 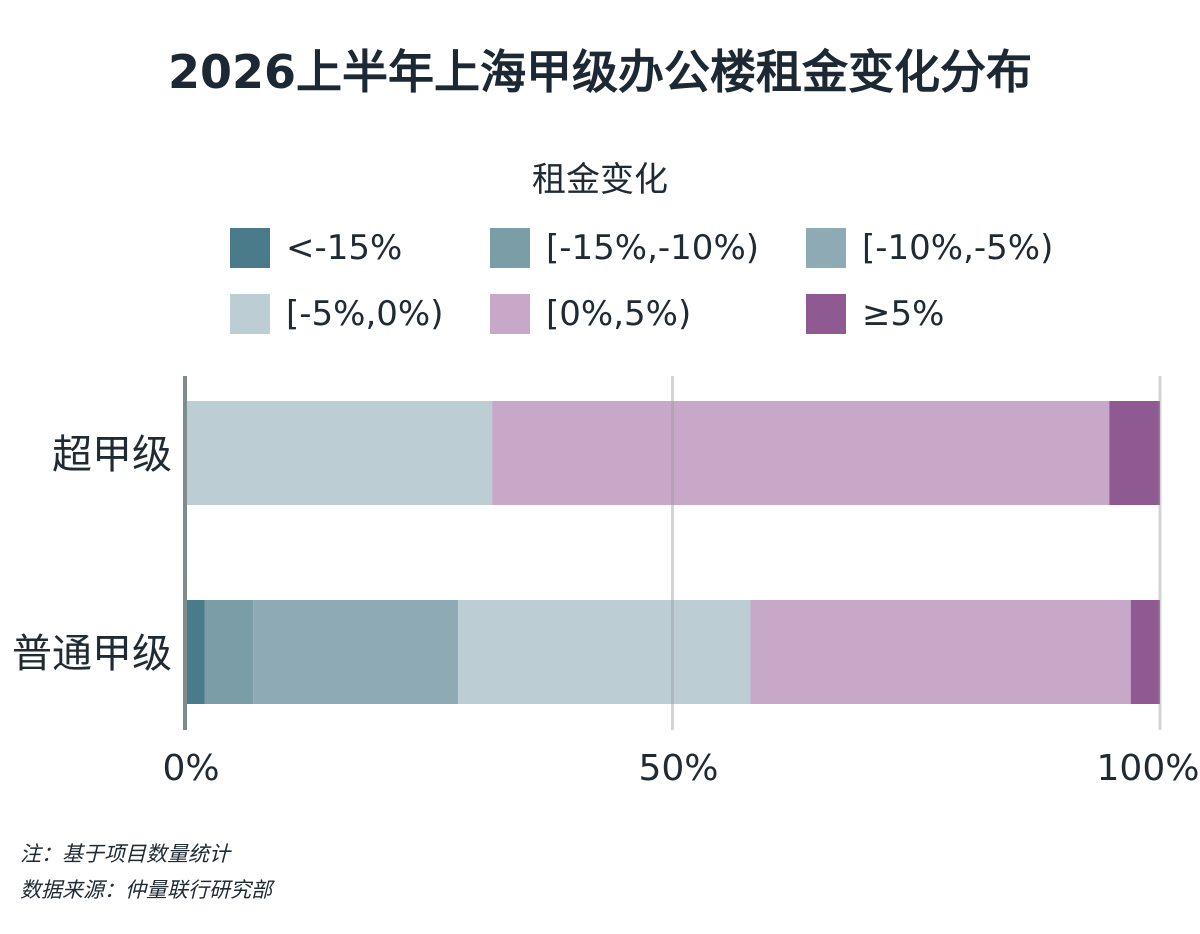 I want to click on legend-item: [-15%,-10%), so click(x=624, y=248).